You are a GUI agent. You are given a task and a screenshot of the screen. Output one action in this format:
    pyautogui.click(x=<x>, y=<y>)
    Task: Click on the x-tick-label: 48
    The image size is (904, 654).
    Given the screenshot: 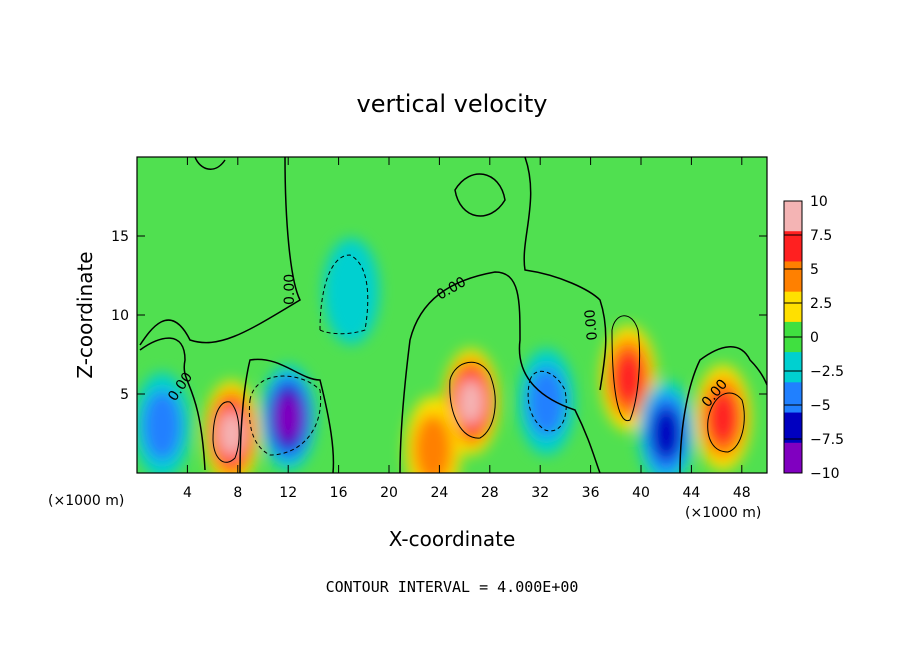 What is the action you would take?
    pyautogui.click(x=742, y=493)
    